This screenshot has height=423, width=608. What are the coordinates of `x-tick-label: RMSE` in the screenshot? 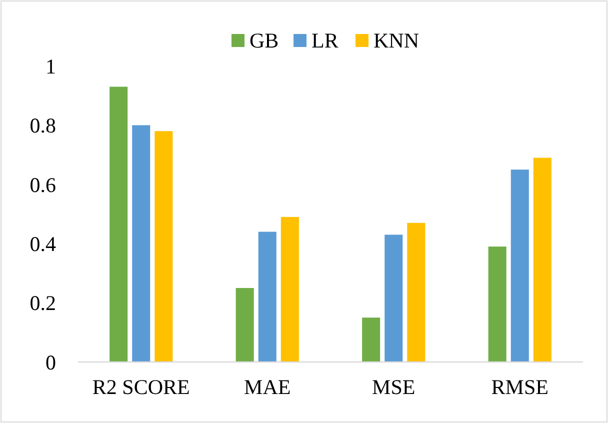 It's located at (519, 387).